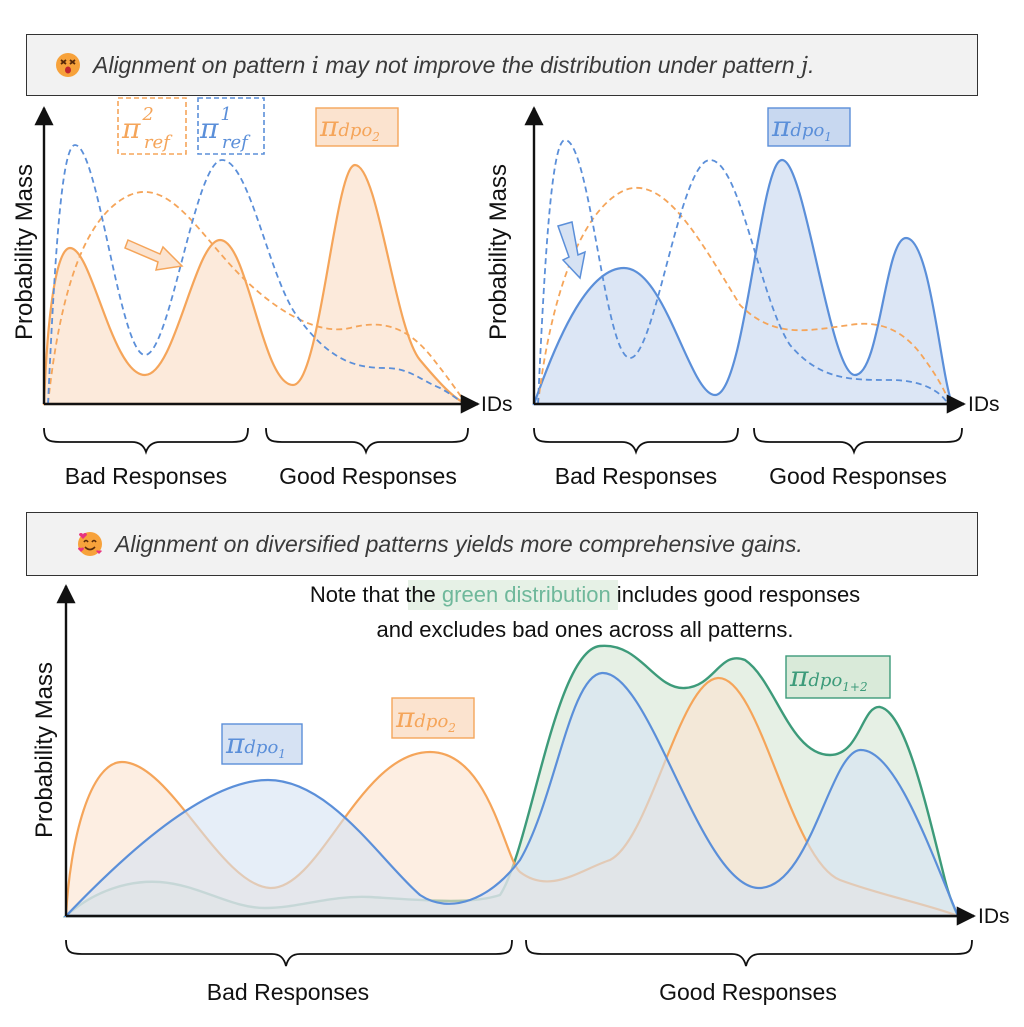 This screenshot has height=1027, width=1024. I want to click on smiling-face-with-hearts-icon, so click(90, 544).